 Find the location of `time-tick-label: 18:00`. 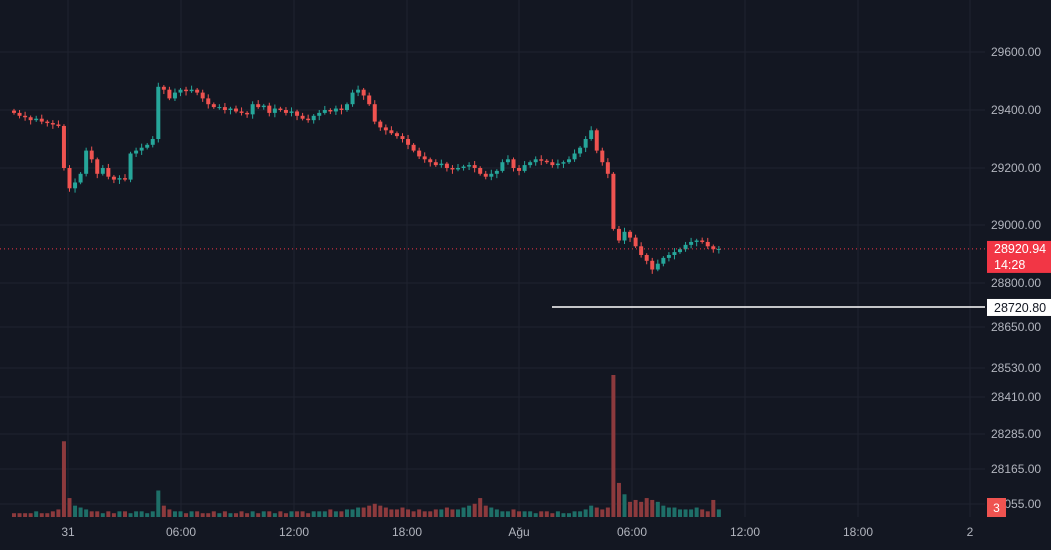

time-tick-label: 18:00 is located at coordinates (407, 532).